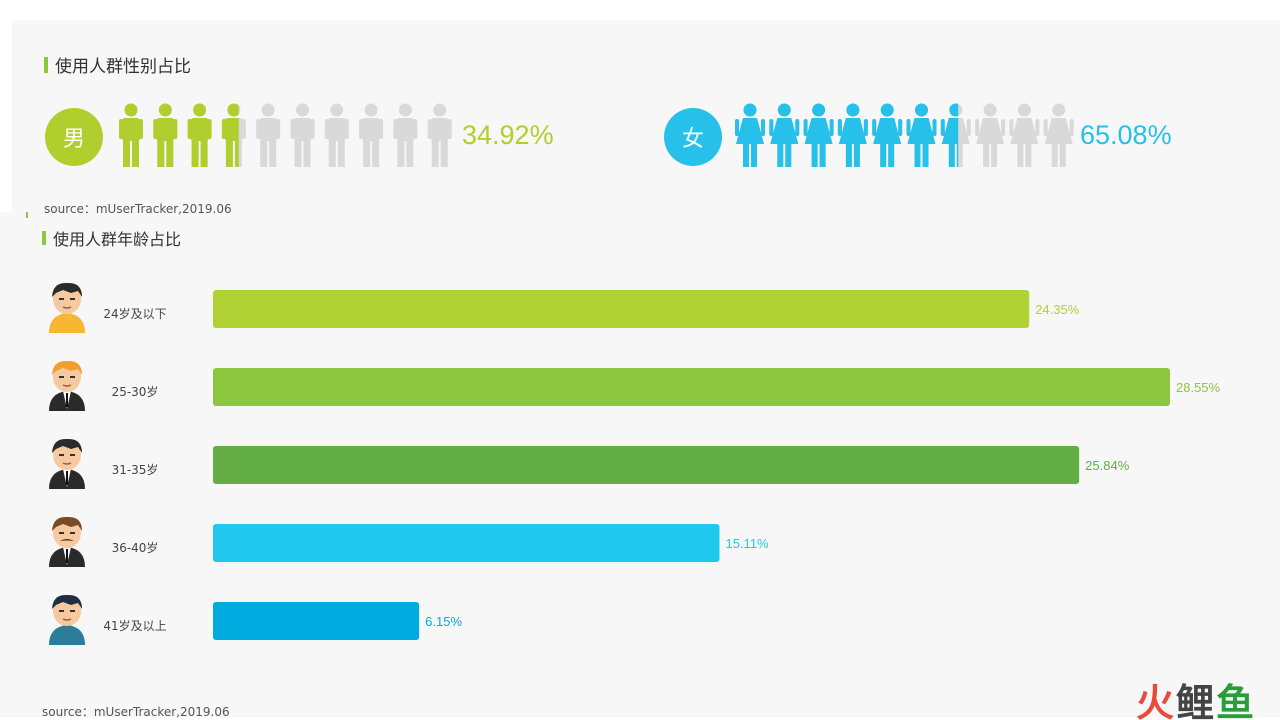  What do you see at coordinates (27, 215) in the screenshot?
I see `accent-tick` at bounding box center [27, 215].